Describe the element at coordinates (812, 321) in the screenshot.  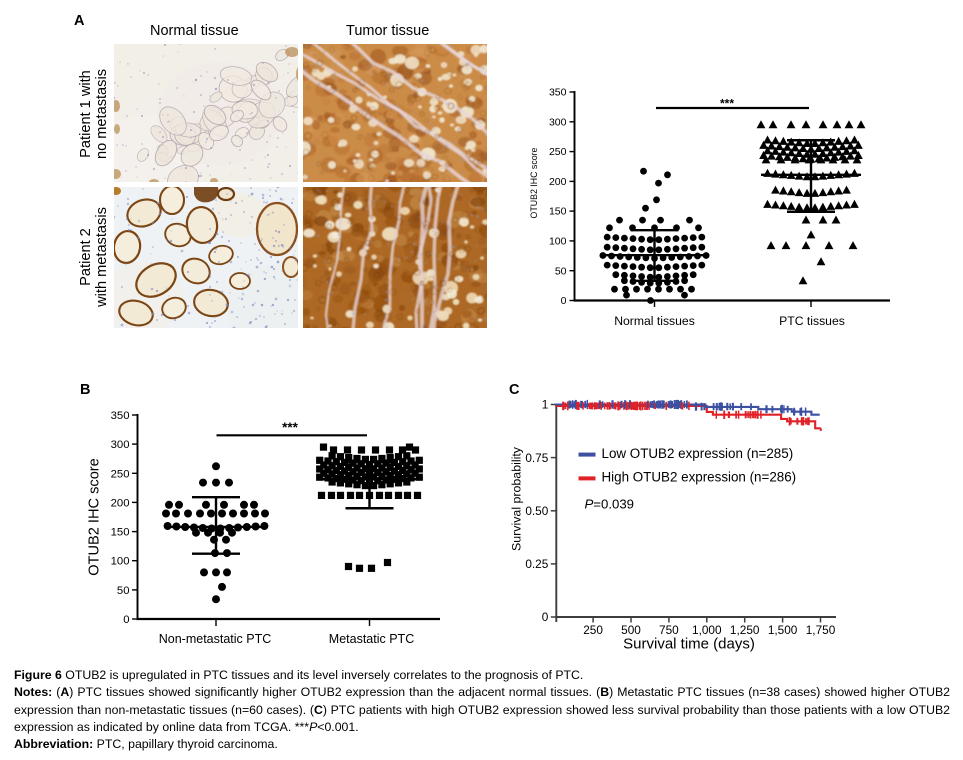
I see `svg-text: PTC tissues` at that location.